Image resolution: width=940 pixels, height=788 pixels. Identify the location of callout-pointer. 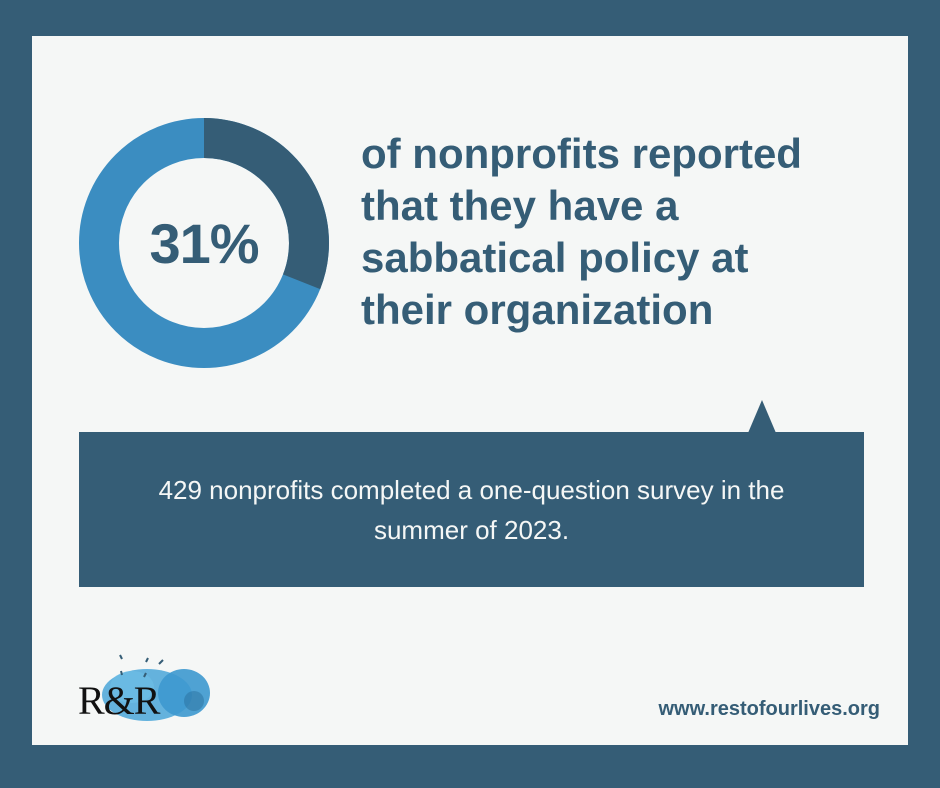
(762, 416).